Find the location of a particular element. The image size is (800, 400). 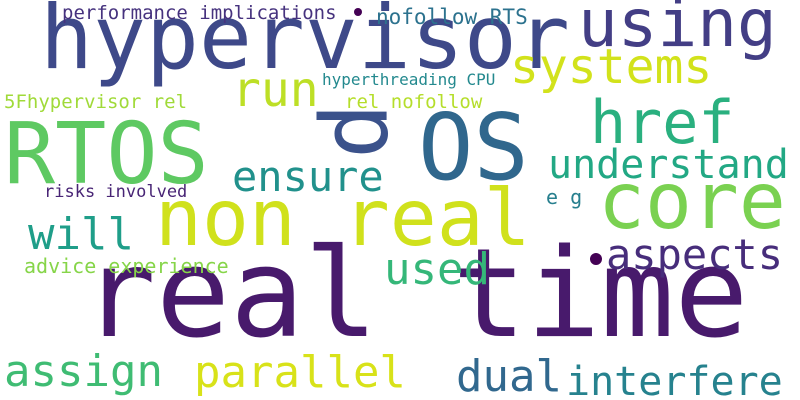

word-5fhypervisor-rel: 5Fhypervisor rel is located at coordinates (96, 102).